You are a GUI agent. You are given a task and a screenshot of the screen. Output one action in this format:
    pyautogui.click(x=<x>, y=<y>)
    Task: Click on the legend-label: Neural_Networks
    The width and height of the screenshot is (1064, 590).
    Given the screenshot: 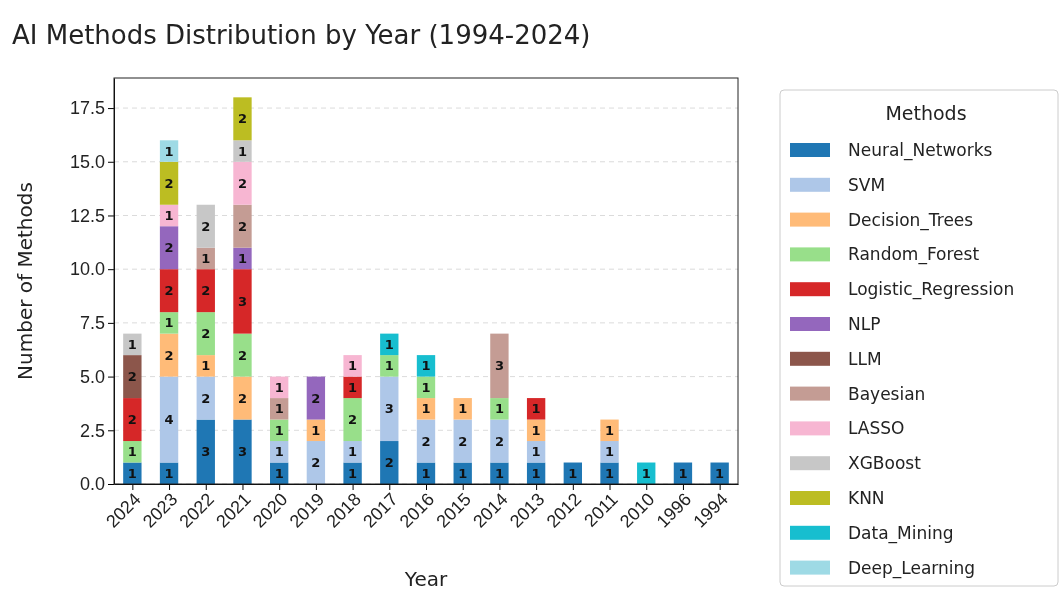 What is the action you would take?
    pyautogui.click(x=920, y=150)
    